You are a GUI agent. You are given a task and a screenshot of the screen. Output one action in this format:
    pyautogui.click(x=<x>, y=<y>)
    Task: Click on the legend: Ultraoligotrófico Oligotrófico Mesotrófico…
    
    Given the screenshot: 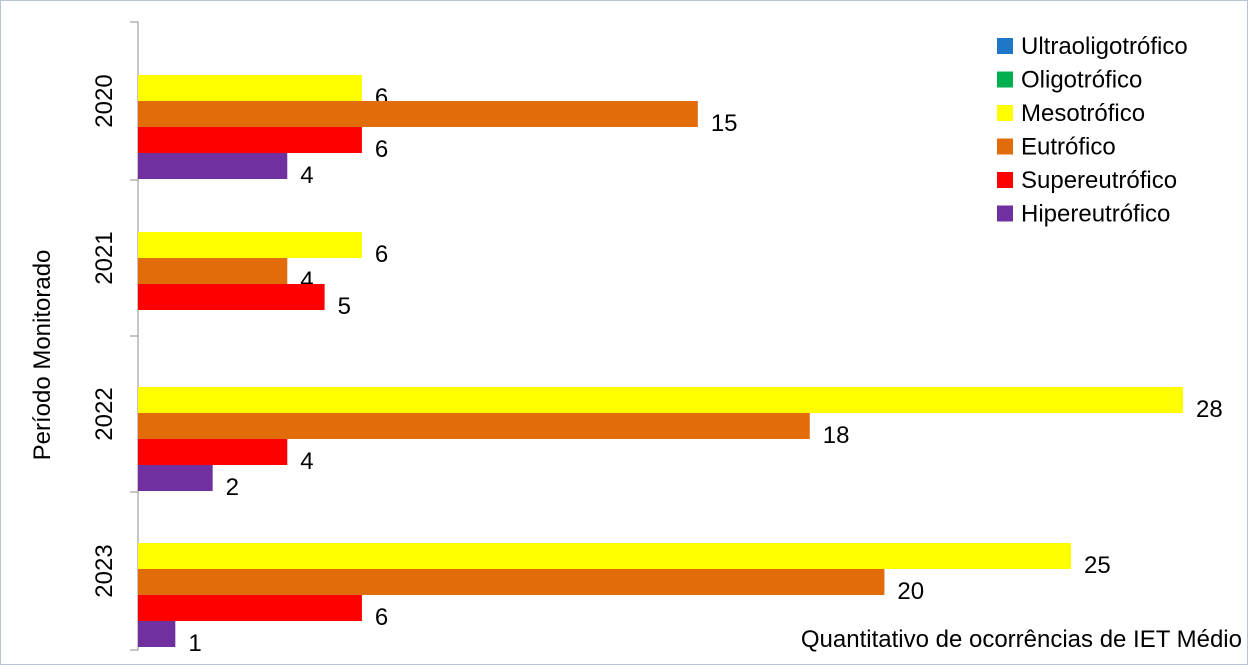 What is the action you would take?
    pyautogui.click(x=1092, y=130)
    